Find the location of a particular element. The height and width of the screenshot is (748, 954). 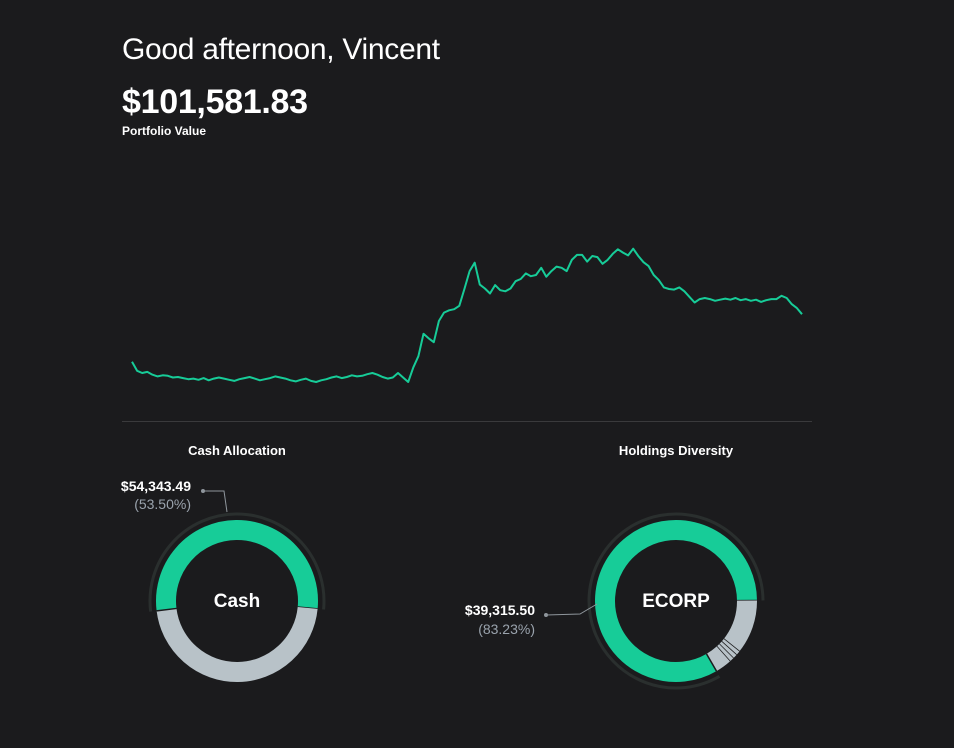

holdings-callout-dot is located at coordinates (546, 615).